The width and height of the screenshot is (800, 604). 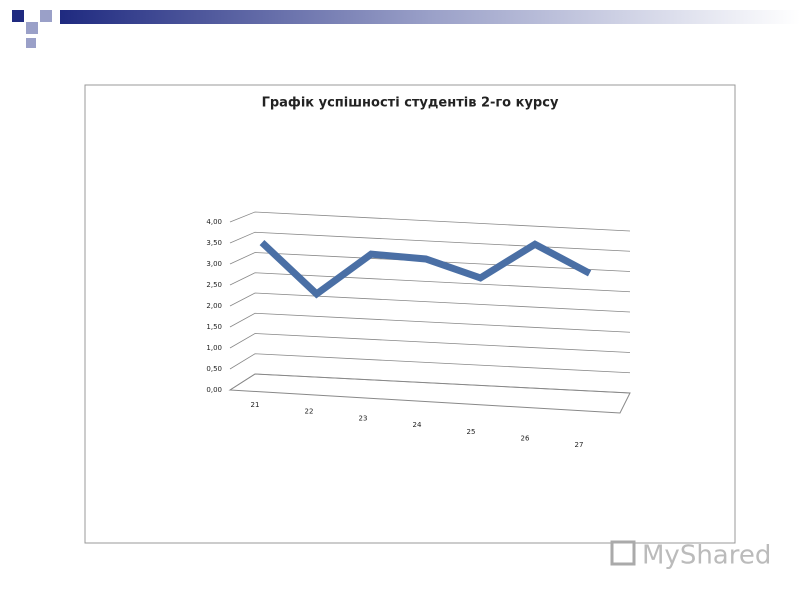 What do you see at coordinates (579, 445) in the screenshot?
I see `x-tick-label: 27` at bounding box center [579, 445].